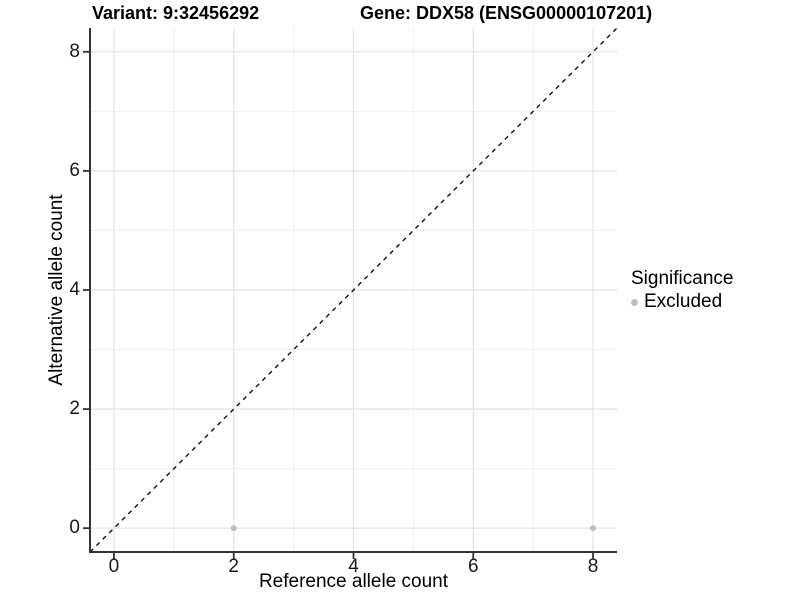 This screenshot has height=600, width=800. Describe the element at coordinates (176, 13) in the screenshot. I see `variant-title: Variant: 9:32456292` at that location.